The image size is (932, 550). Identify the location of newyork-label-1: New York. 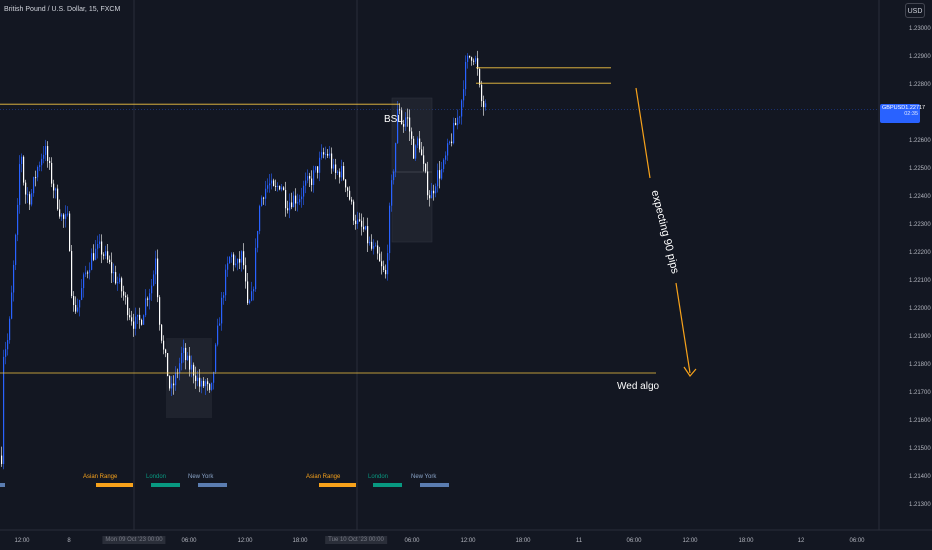
(201, 477).